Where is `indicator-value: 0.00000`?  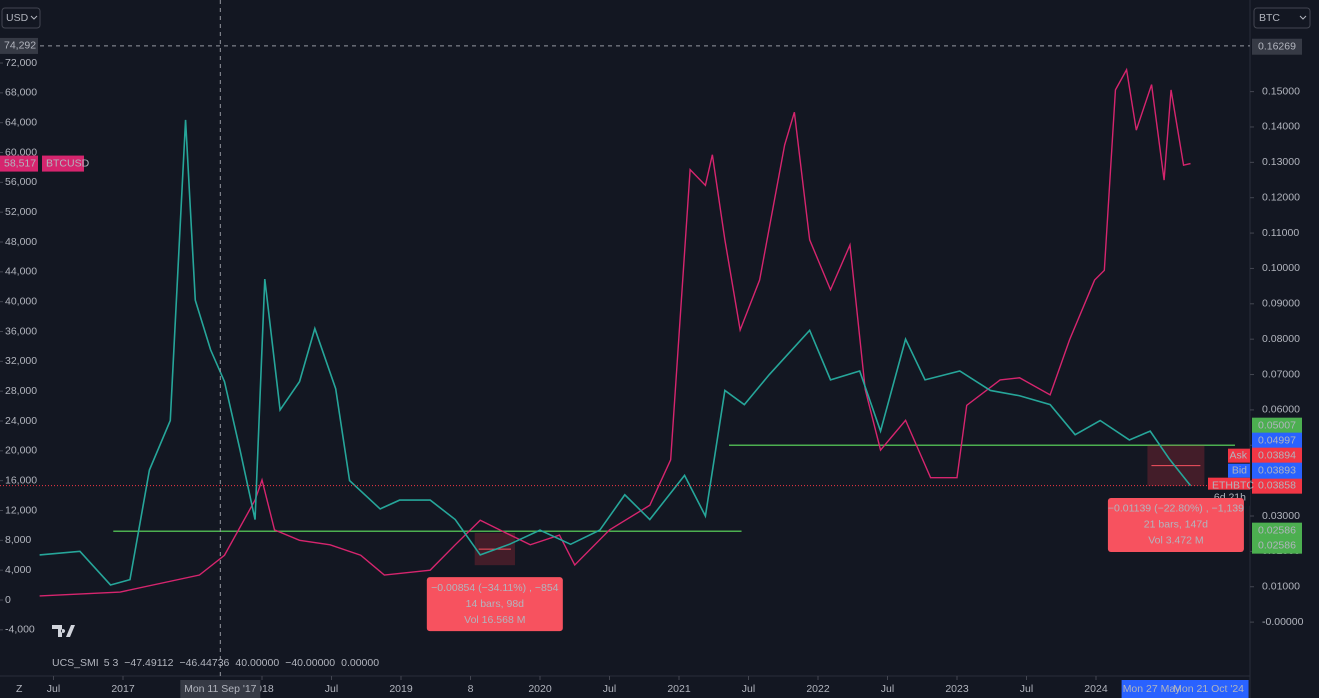 indicator-value: 0.00000 is located at coordinates (360, 663).